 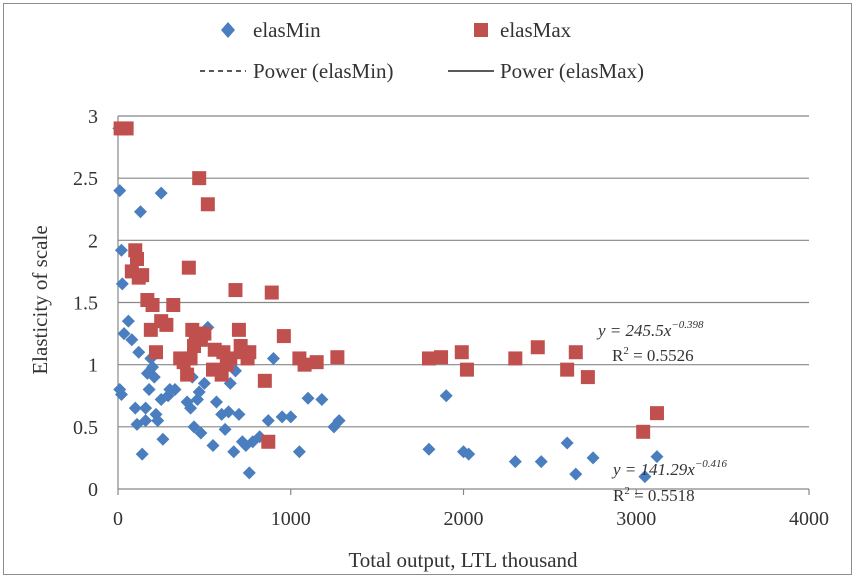 I want to click on legend-label-elasmin: elasMin, so click(x=287, y=30).